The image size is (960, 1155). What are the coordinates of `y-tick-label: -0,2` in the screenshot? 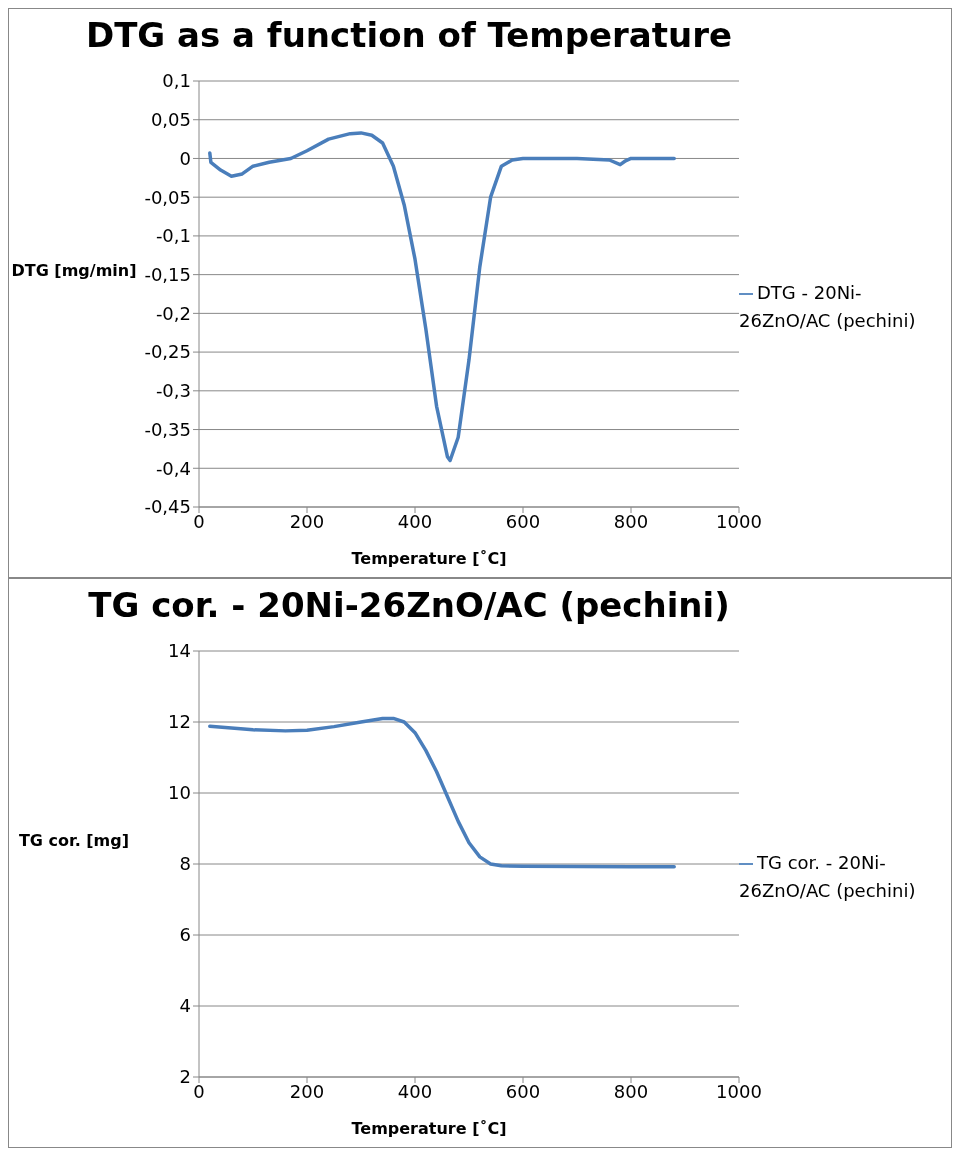 It's located at (173, 313).